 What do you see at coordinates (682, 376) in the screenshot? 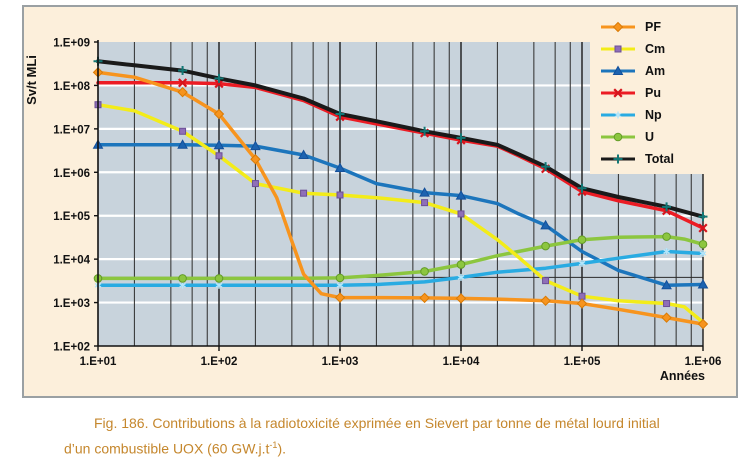
I see `x-axis-title: Années` at bounding box center [682, 376].